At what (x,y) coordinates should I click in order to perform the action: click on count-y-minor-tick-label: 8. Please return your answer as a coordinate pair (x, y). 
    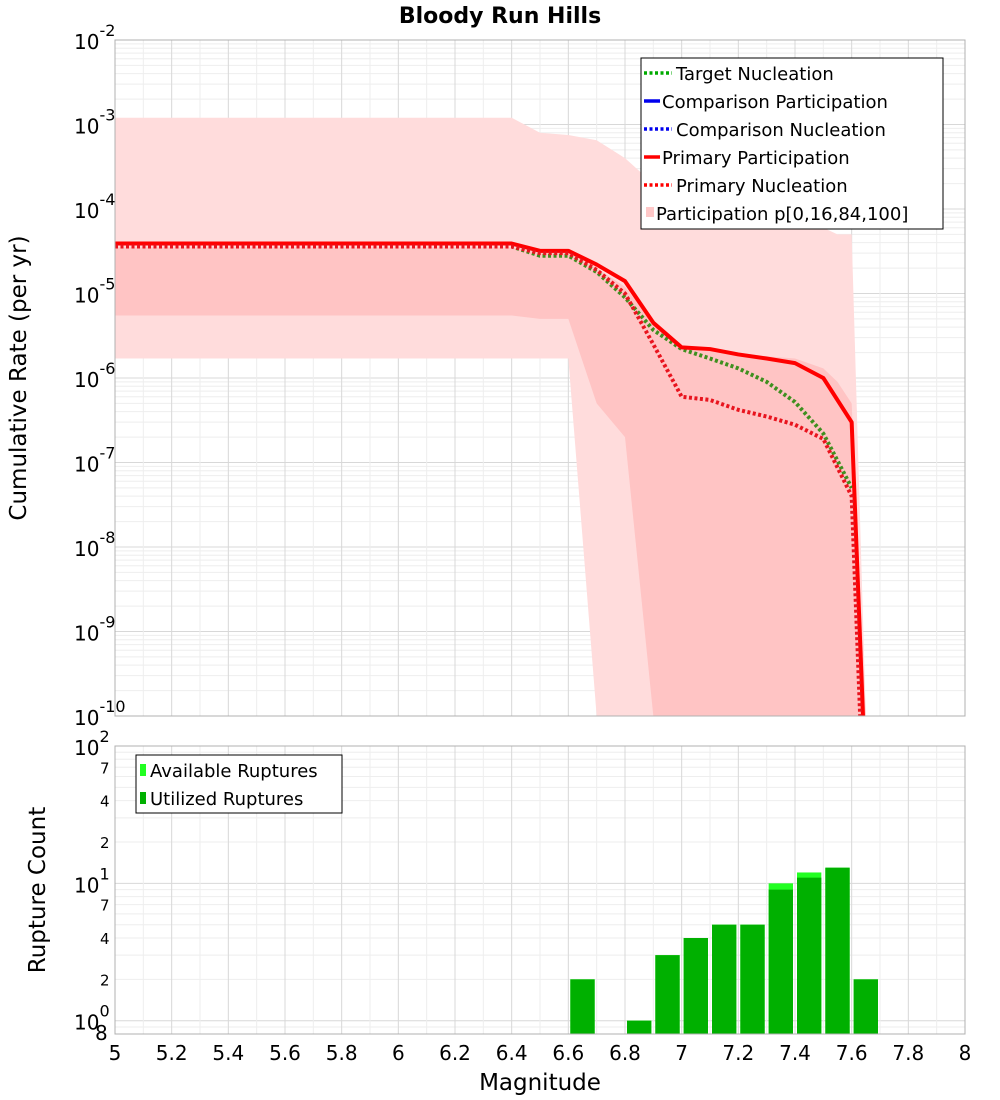
    Looking at the image, I should click on (101, 1033).